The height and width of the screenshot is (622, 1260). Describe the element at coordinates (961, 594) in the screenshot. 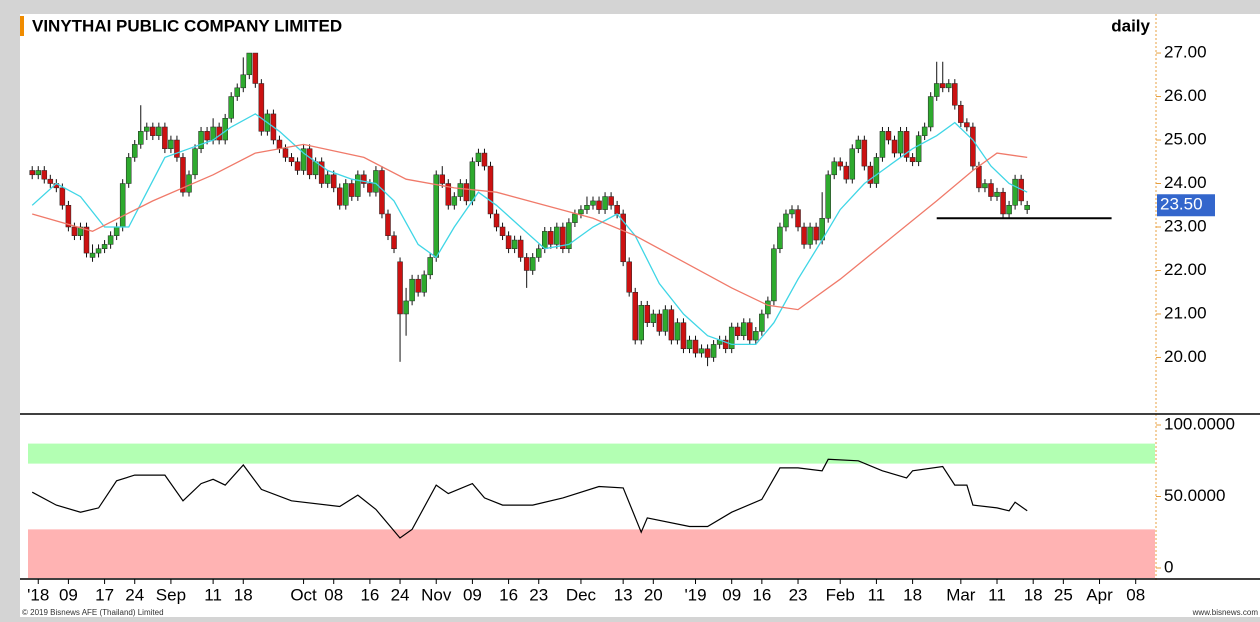

I see `x-tick-label: Mar` at that location.